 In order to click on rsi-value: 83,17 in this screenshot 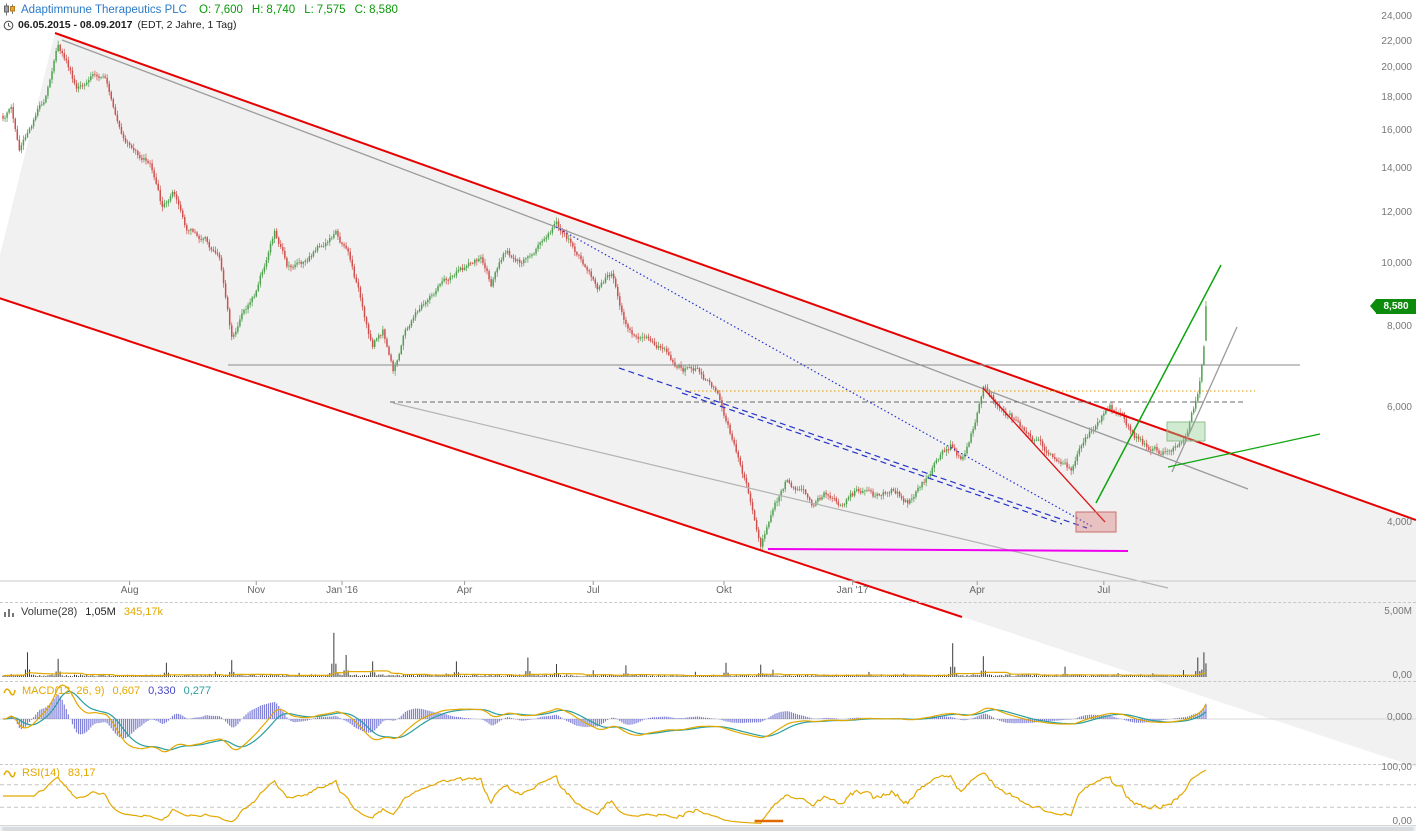, I will do `click(81, 773)`.